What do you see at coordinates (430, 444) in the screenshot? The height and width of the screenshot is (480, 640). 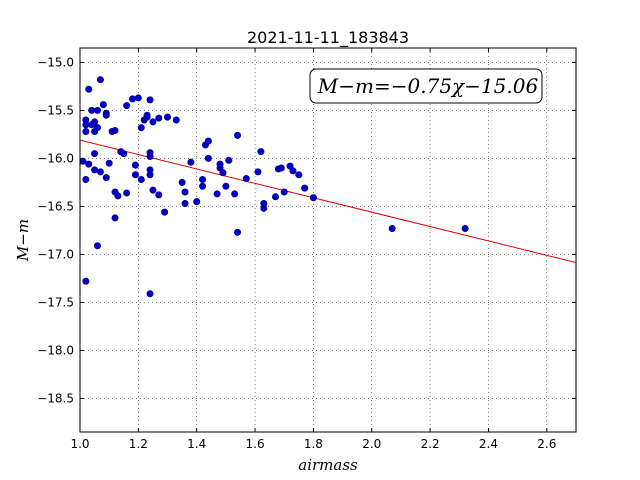 I see `x-tick-label: 2.2` at bounding box center [430, 444].